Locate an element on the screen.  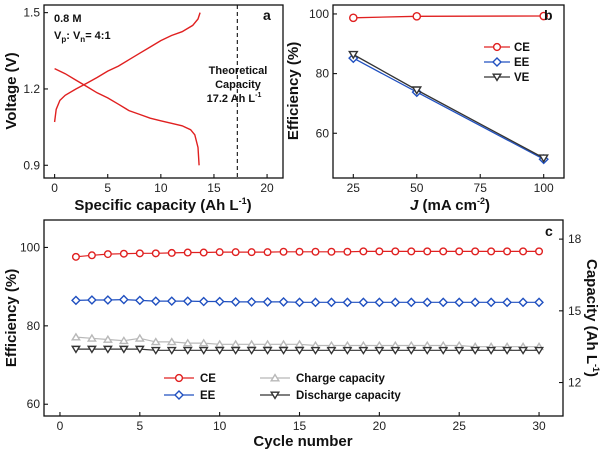
legend-ve-marker is located at coordinates (497, 77).